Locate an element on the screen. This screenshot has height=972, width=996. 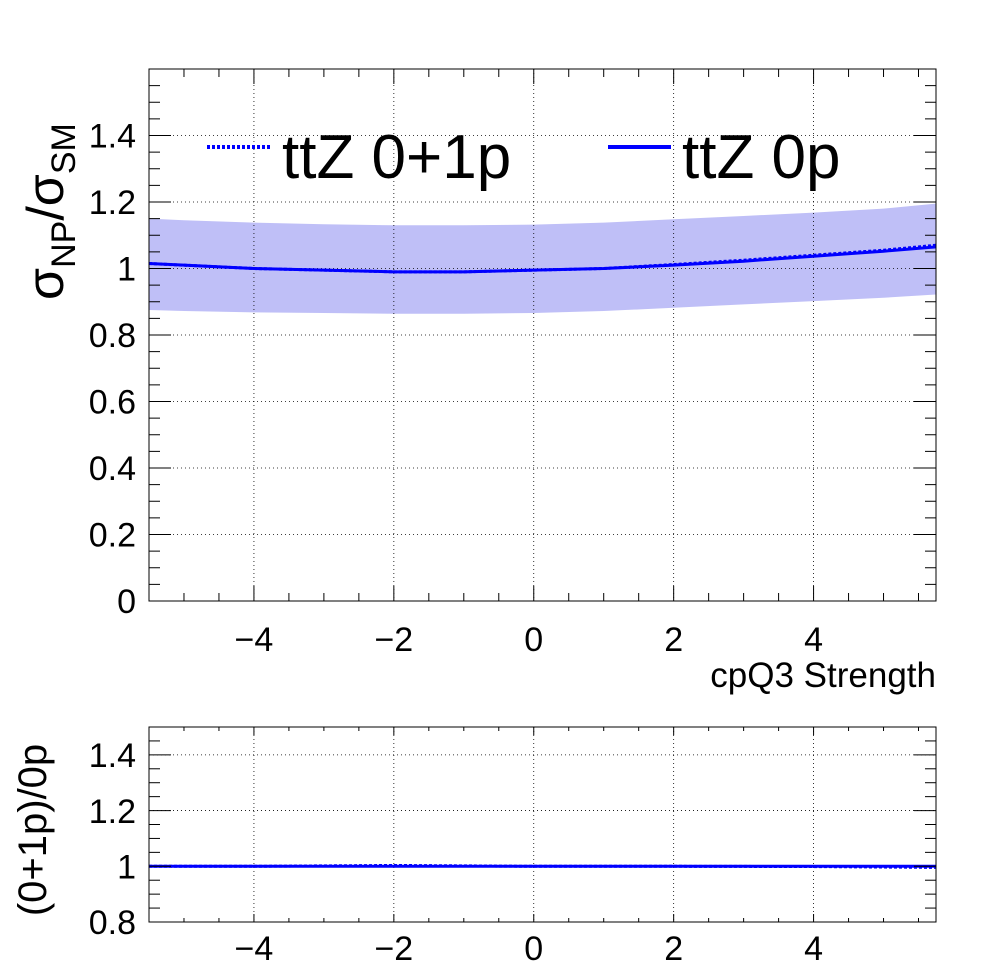
uncertainty-band is located at coordinates (542, 258).